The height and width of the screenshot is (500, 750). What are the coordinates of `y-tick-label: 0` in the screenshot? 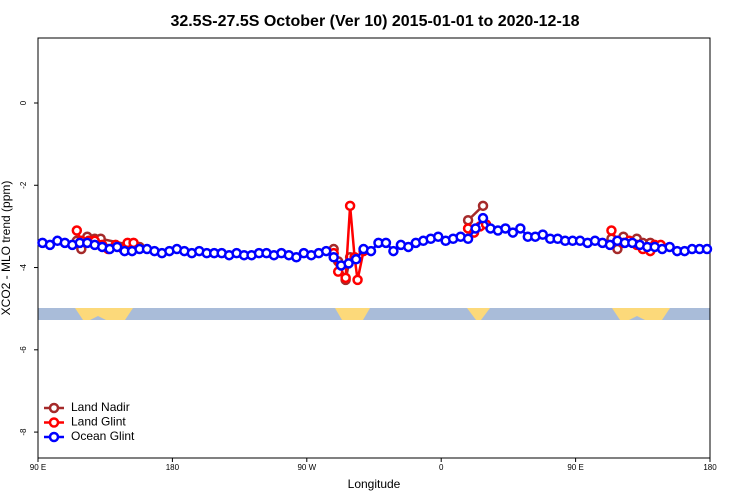 It's located at (23, 102).